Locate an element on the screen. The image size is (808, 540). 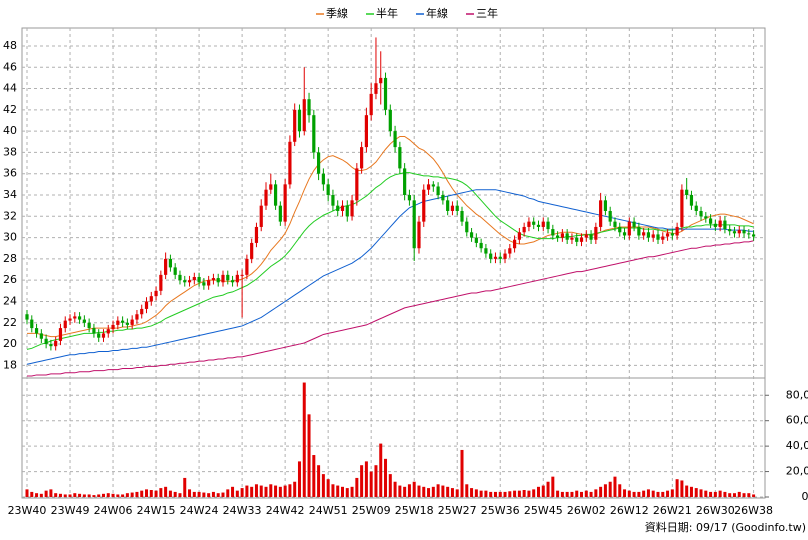
y-tick-label: 18 is located at coordinates (10, 364).